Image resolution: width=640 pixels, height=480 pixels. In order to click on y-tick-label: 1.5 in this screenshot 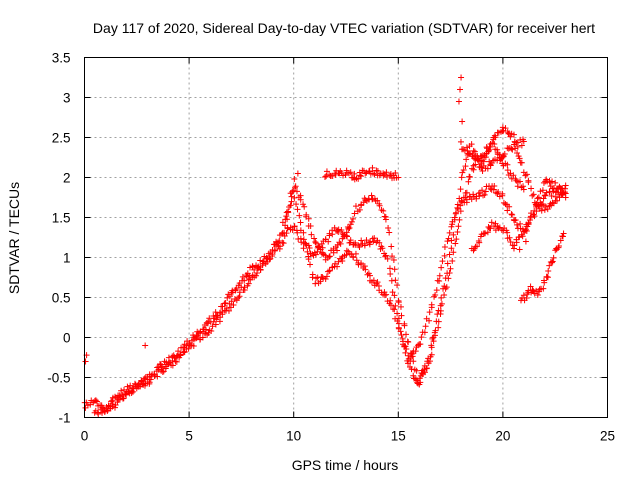, I will do `click(61, 218)`.